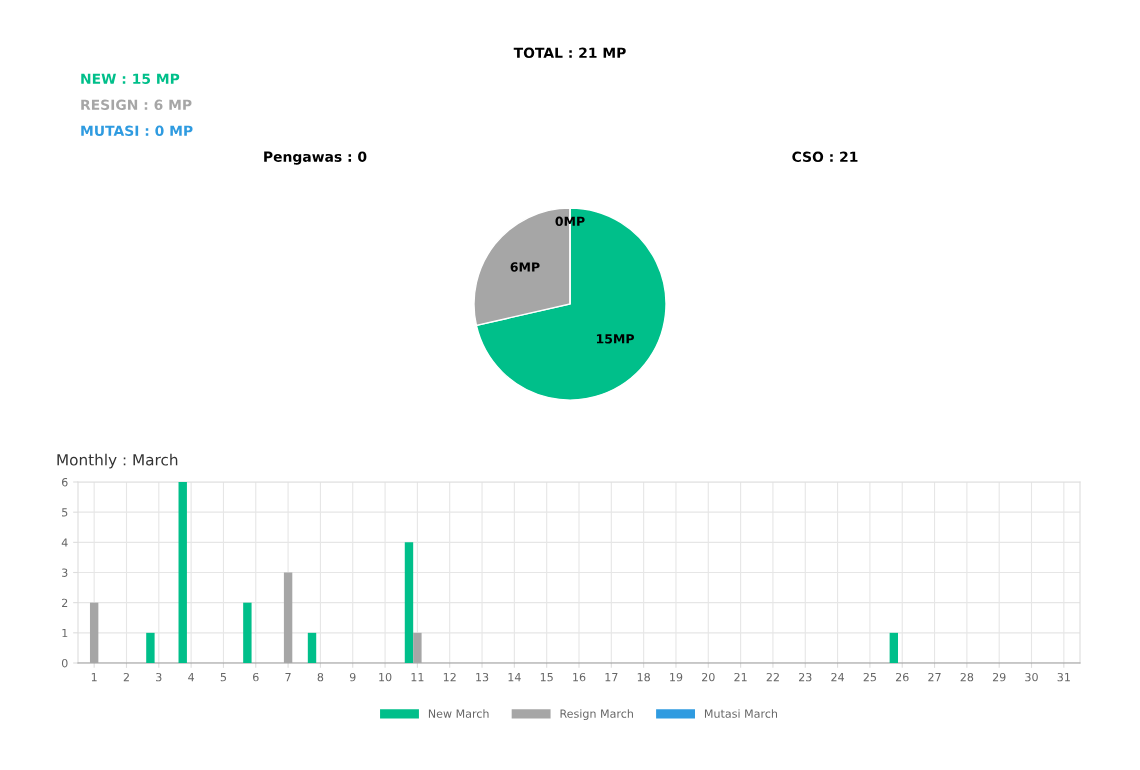  What do you see at coordinates (65, 572) in the screenshot?
I see `y-tick-label: 3` at bounding box center [65, 572].